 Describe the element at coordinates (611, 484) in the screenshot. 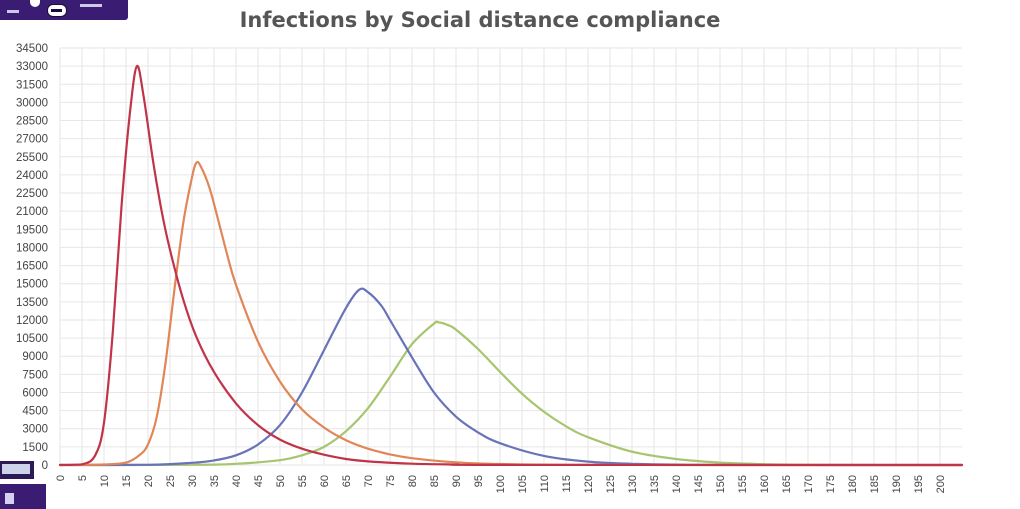

I see `x-tick-label: 125` at that location.